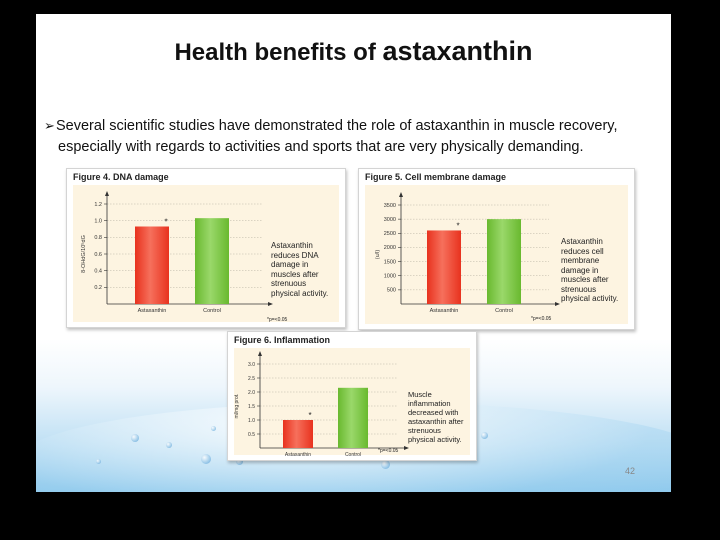  What do you see at coordinates (391, 291) in the screenshot?
I see `y-tick-label: 500` at bounding box center [391, 291].